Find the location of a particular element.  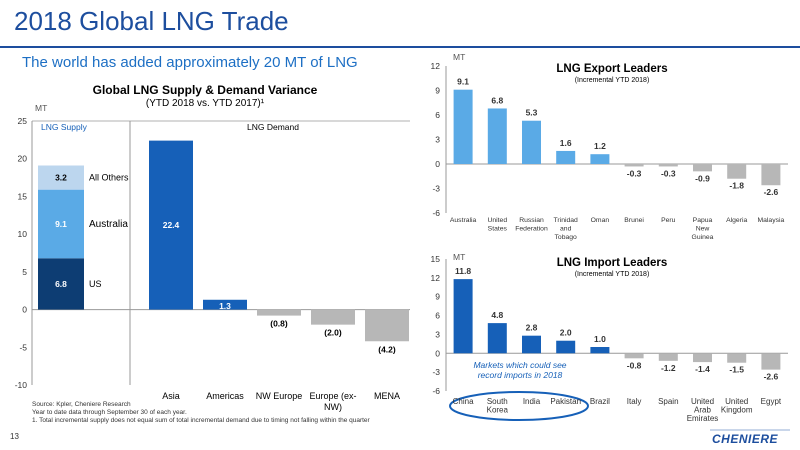

variance-ytick: -5 is located at coordinates (23, 347).